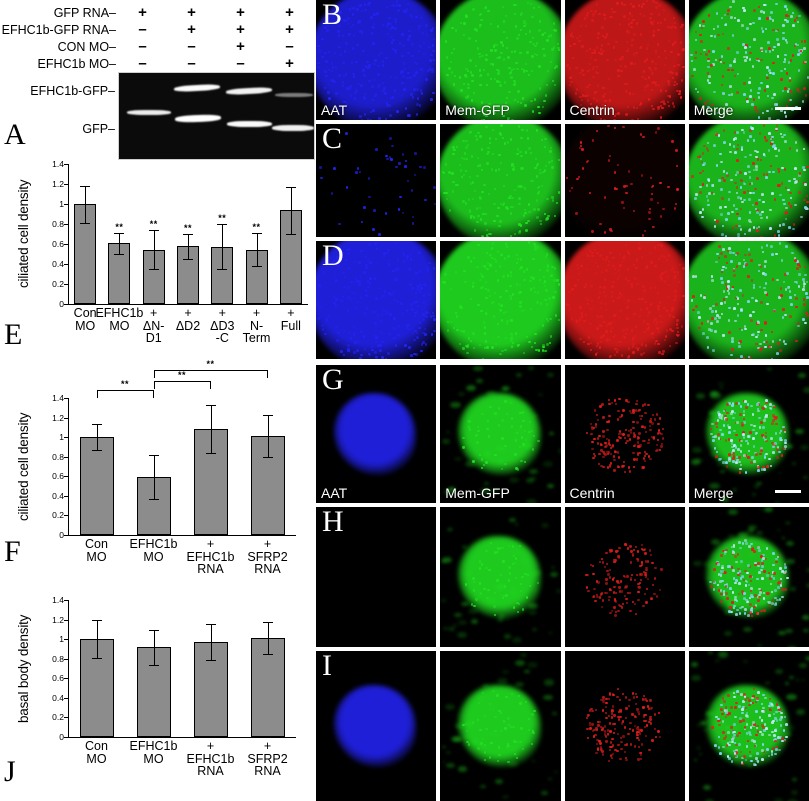  I want to click on blot-condition-sign: –, so click(240, 63).